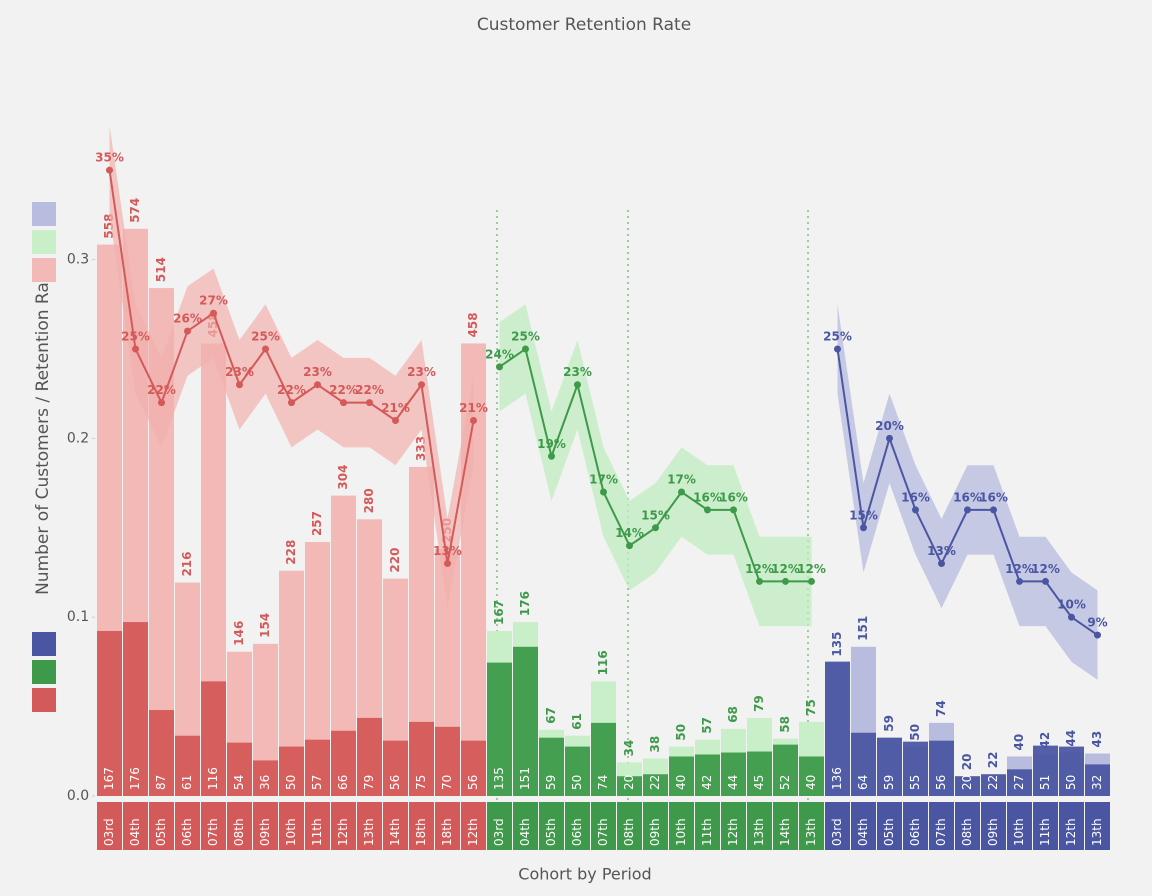 Image resolution: width=1152 pixels, height=896 pixels. I want to click on total-label: 116, so click(603, 662).